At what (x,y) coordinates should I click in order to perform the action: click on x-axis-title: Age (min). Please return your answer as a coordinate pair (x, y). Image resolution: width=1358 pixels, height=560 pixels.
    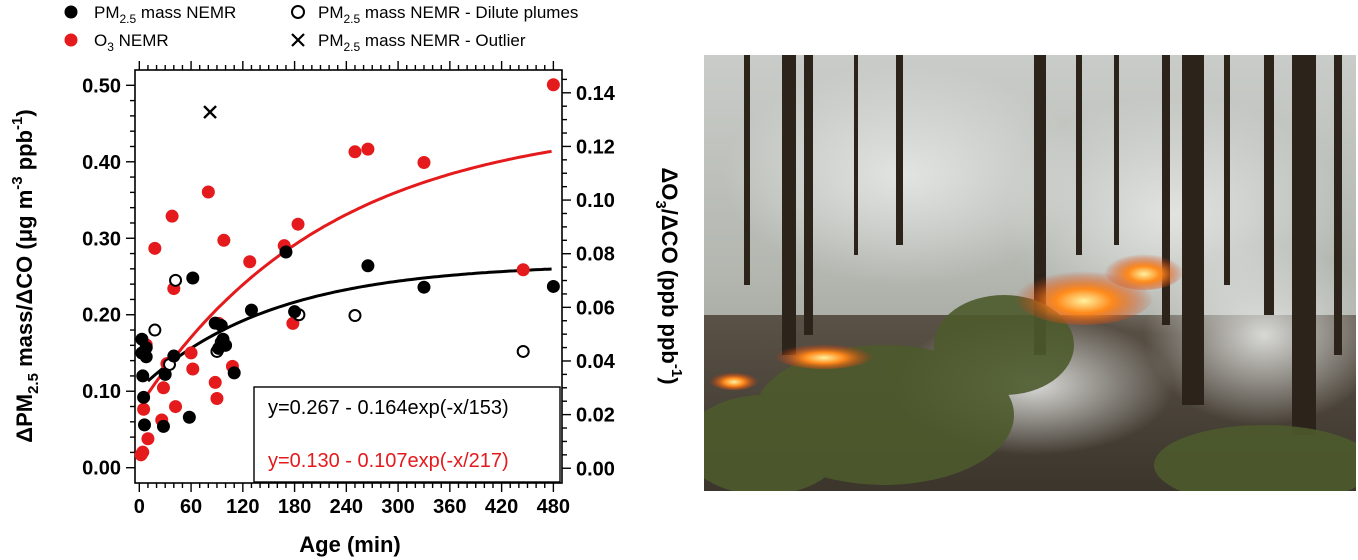
    Looking at the image, I should click on (349, 544).